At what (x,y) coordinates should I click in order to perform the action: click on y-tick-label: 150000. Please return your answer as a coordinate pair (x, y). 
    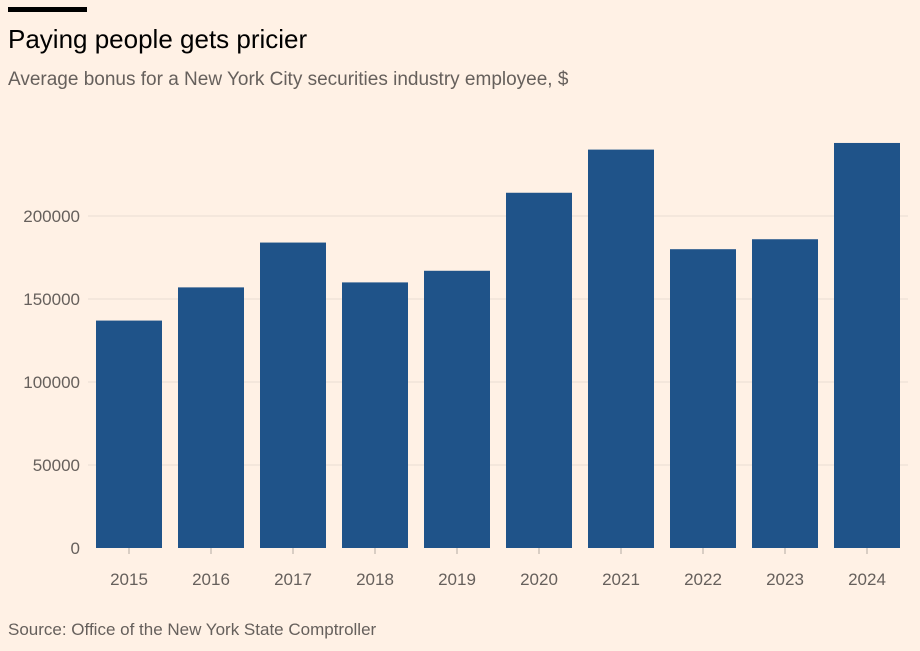
    Looking at the image, I should click on (51, 299).